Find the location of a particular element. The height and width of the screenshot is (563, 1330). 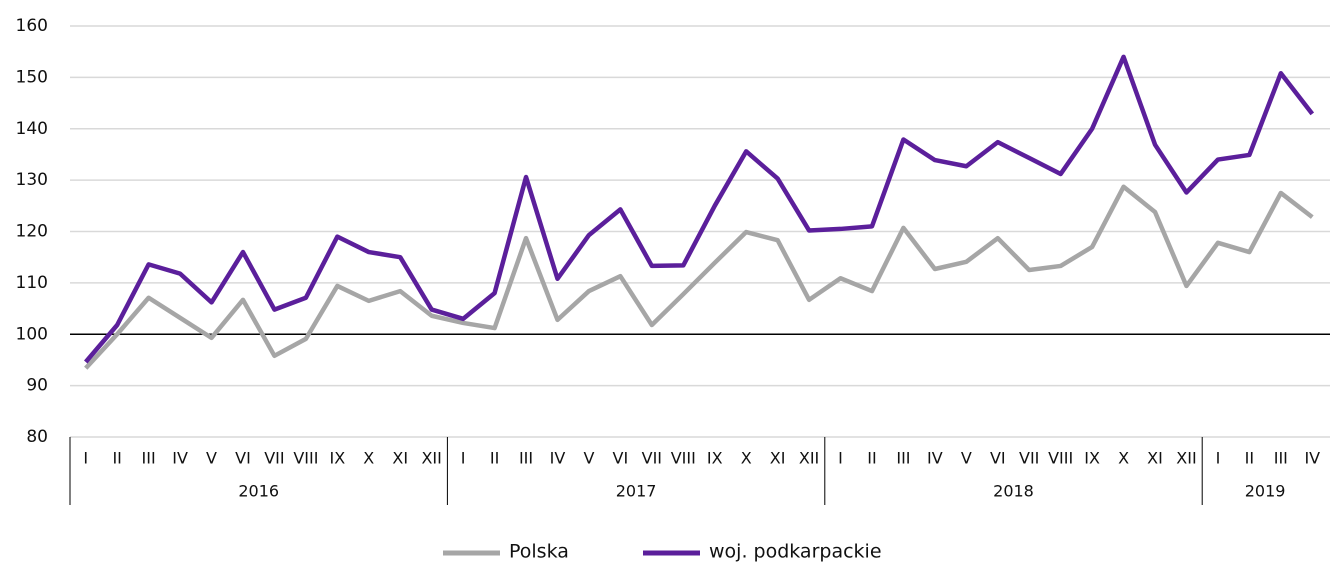

y-tick-label: 140 is located at coordinates (32, 129).